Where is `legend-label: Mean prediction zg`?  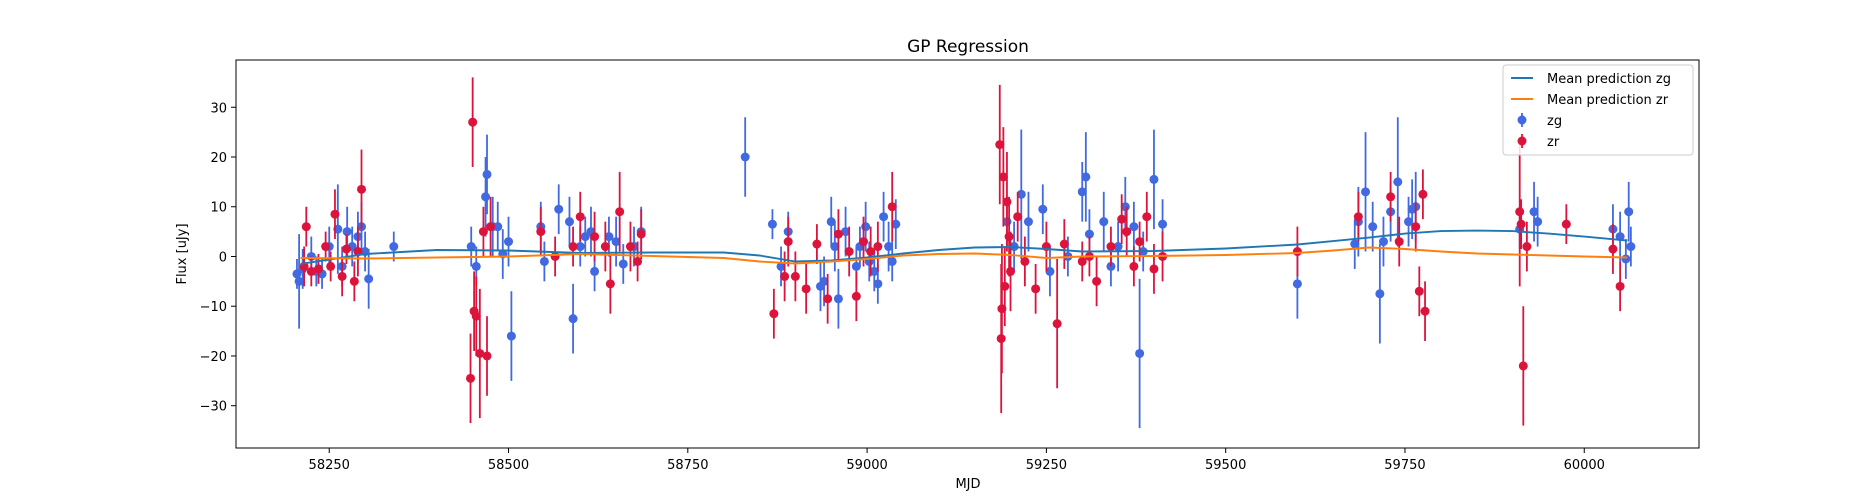
legend-label: Mean prediction zg is located at coordinates (1609, 79).